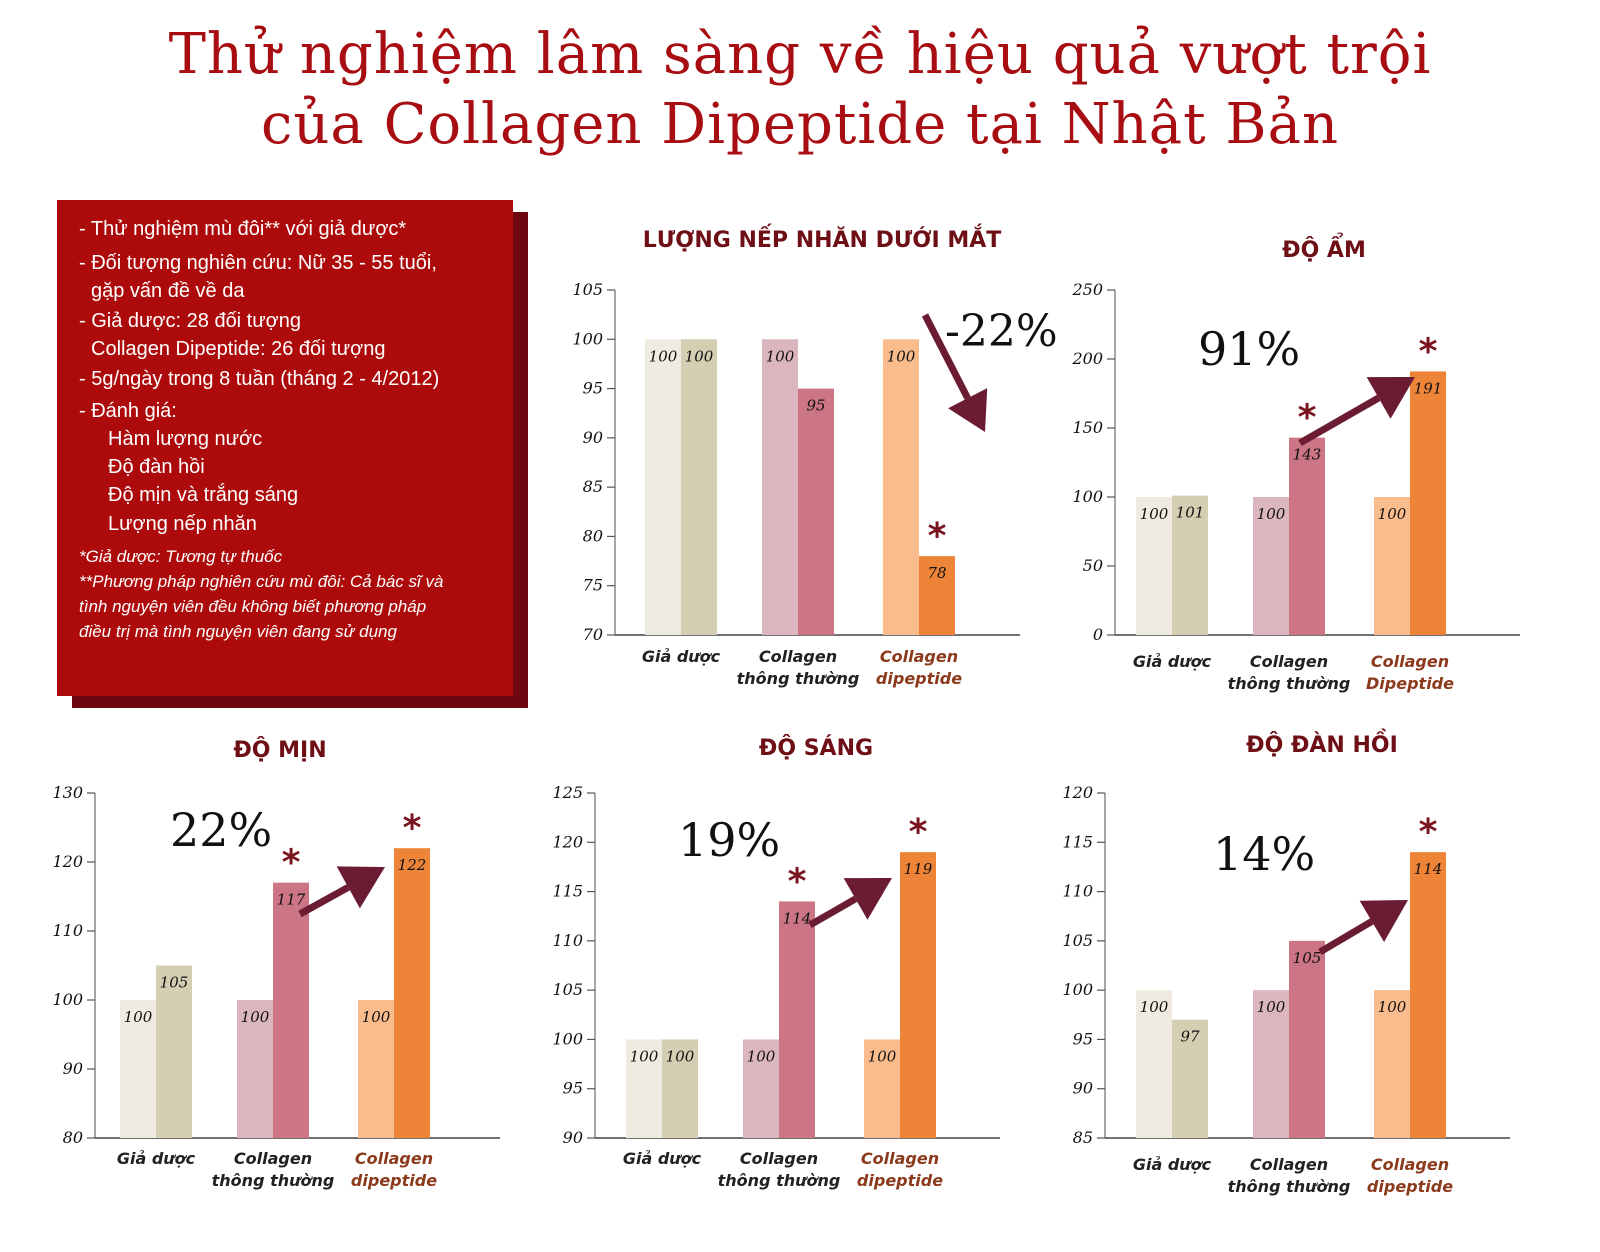 Image resolution: width=1600 pixels, height=1252 pixels. What do you see at coordinates (174, 983) in the screenshot?
I see `smoothness-value-label-0-1: 105` at bounding box center [174, 983].